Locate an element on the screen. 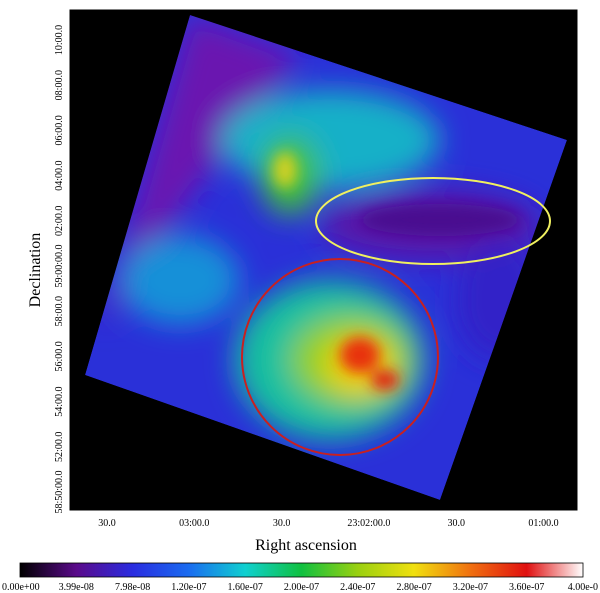 The image size is (600, 593). y-tick-label: 04:00.0 is located at coordinates (59, 175).